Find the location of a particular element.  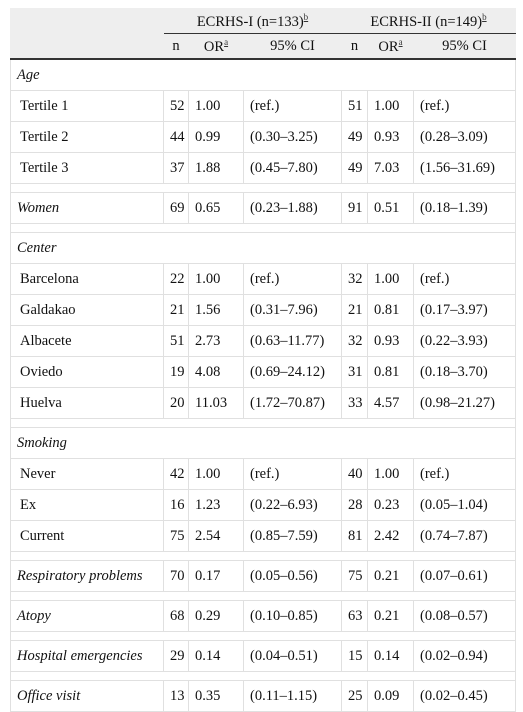

value-cell: (0.05–1.04) is located at coordinates (464, 505).